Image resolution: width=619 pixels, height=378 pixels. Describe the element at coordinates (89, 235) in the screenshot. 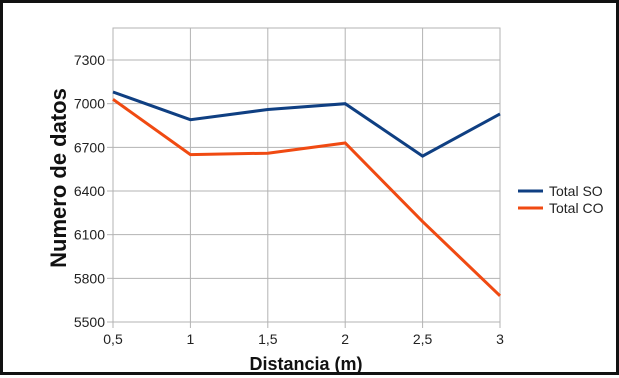

I see `y-tick-label: 6100` at that location.